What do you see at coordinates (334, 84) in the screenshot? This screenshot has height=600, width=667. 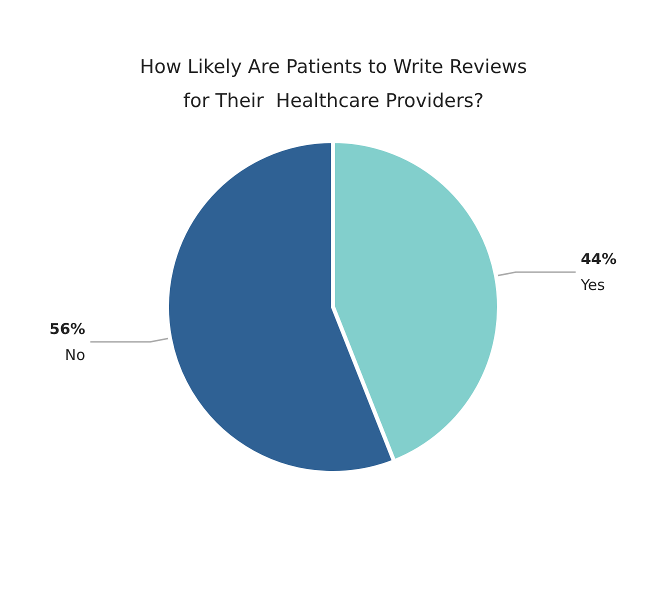 I see `chart-title: How Likely Are Patients to Write Reviews for Their Healthcare Providers?` at bounding box center [334, 84].